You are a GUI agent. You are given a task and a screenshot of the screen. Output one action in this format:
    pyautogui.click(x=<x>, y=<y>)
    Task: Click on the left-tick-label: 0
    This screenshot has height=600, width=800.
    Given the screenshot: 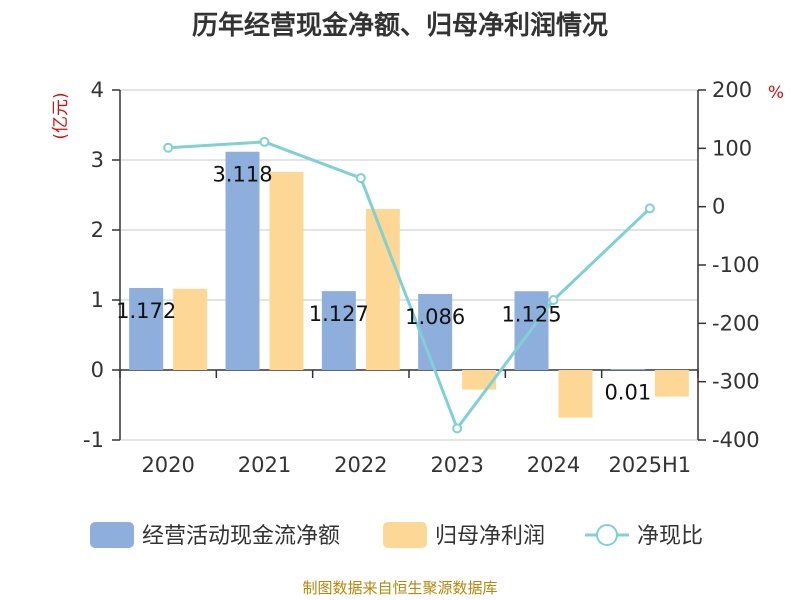 What is the action you would take?
    pyautogui.click(x=97, y=370)
    